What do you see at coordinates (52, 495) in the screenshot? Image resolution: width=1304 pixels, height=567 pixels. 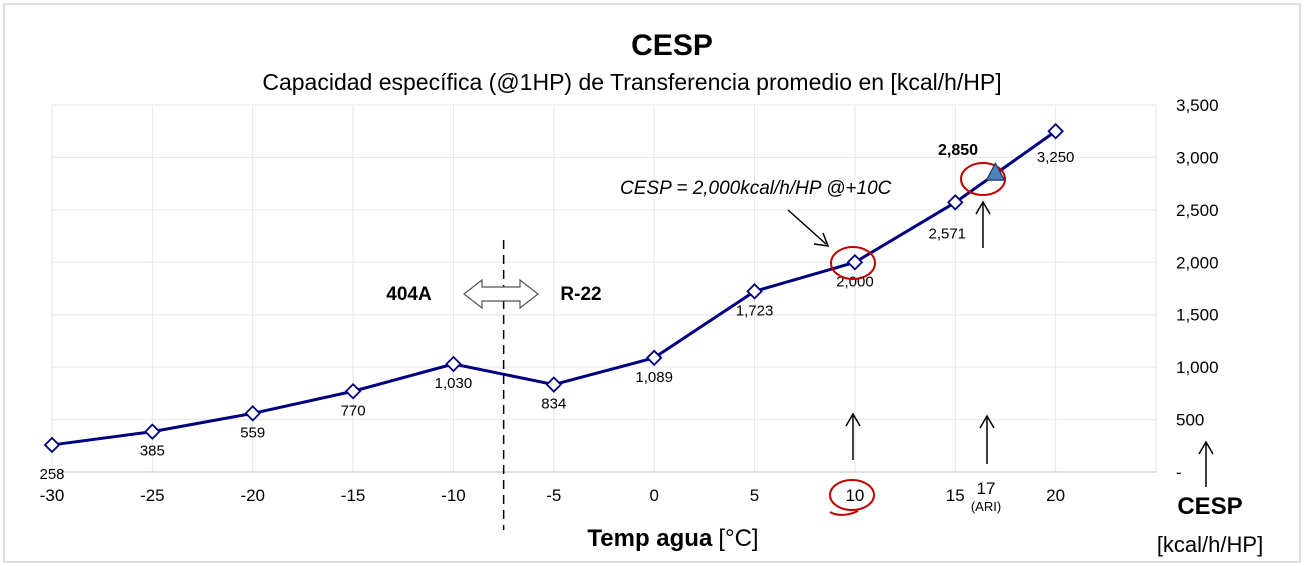 I see `x-tick-label: -30` at bounding box center [52, 495].